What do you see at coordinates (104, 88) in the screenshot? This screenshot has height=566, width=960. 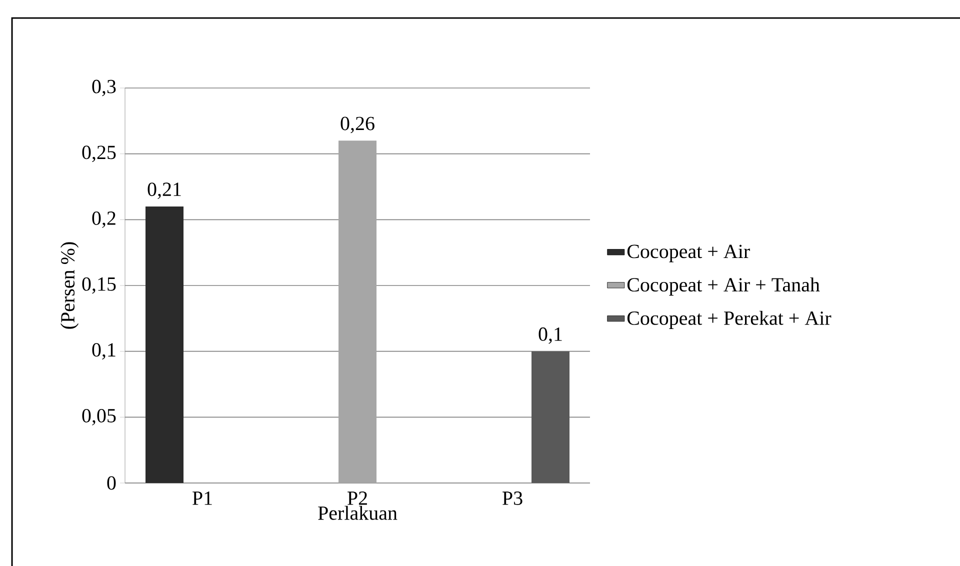 I see `y-tick-label: 0,3` at bounding box center [104, 88].